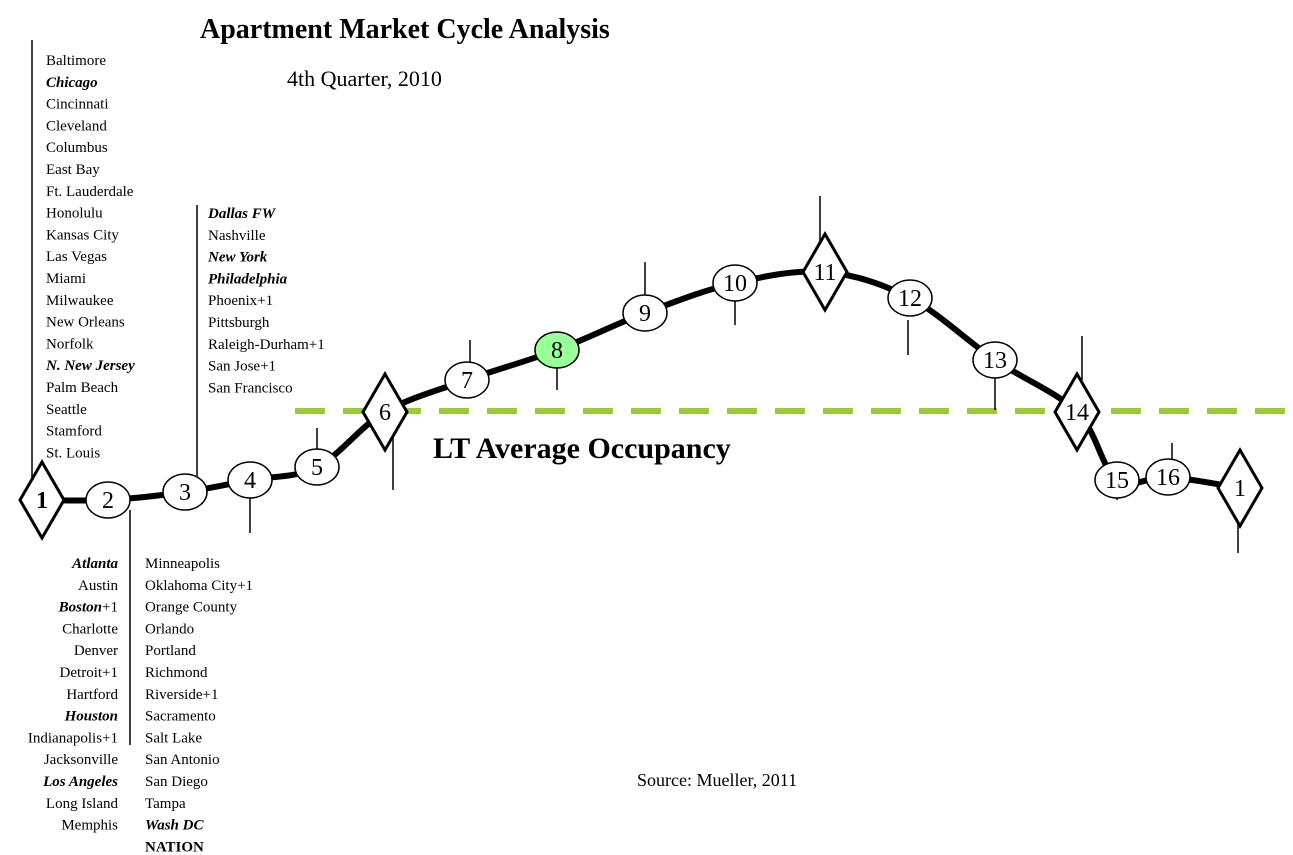 This screenshot has width=1293, height=855. Describe the element at coordinates (173, 738) in the screenshot. I see `city: Salt Lake` at that location.